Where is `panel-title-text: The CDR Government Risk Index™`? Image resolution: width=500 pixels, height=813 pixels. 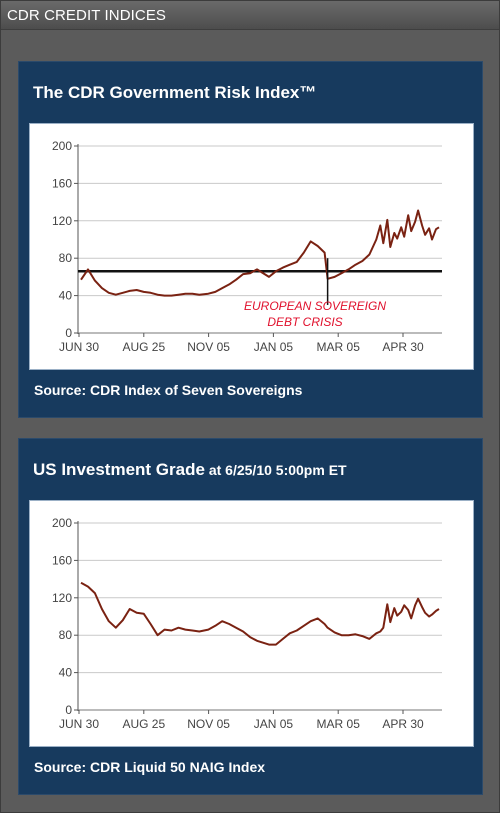 panel-title-text: The CDR Government Risk Index™ is located at coordinates (175, 92).